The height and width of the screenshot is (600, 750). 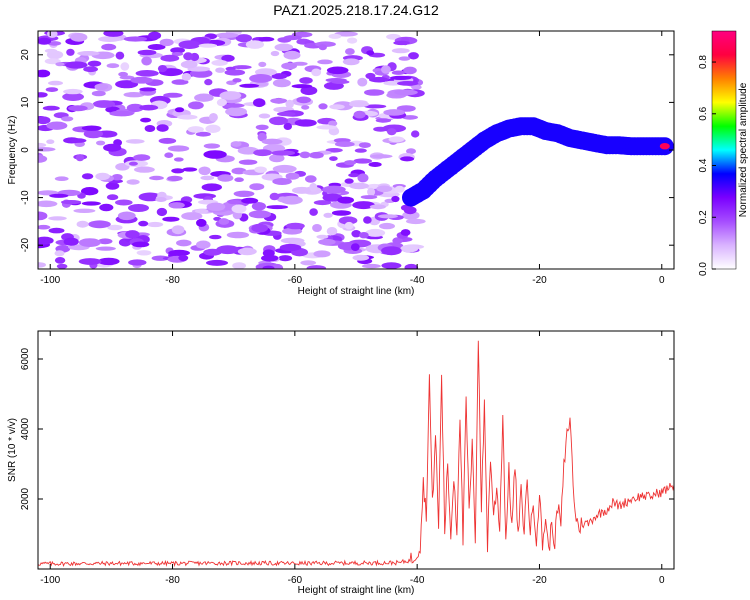 What do you see at coordinates (662, 580) in the screenshot?
I see `x-tick-label: 0` at bounding box center [662, 580].